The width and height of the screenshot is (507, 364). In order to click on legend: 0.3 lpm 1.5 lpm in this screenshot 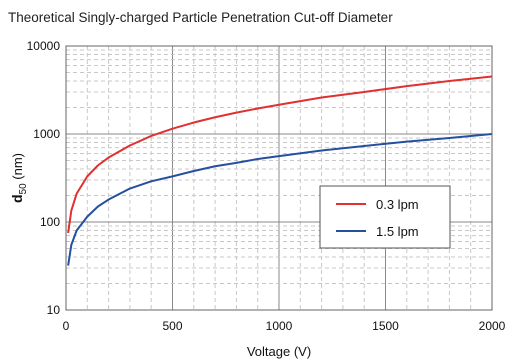, I will do `click(385, 217)`.